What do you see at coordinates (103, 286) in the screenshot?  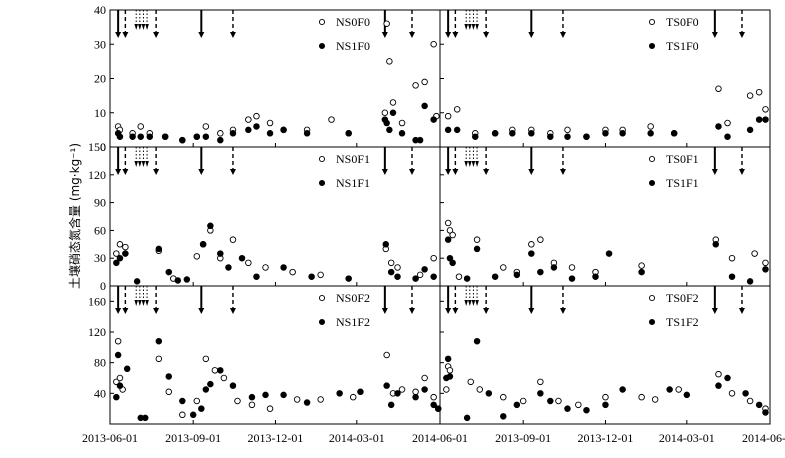 I see `y-tick-label: 0` at bounding box center [103, 286].